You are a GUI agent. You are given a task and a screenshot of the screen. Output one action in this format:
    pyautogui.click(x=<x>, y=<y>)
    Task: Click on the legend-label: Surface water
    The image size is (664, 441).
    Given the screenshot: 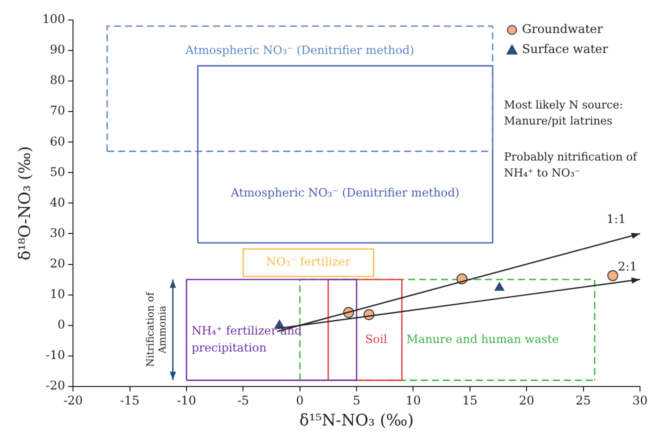 What is the action you would take?
    pyautogui.click(x=565, y=49)
    